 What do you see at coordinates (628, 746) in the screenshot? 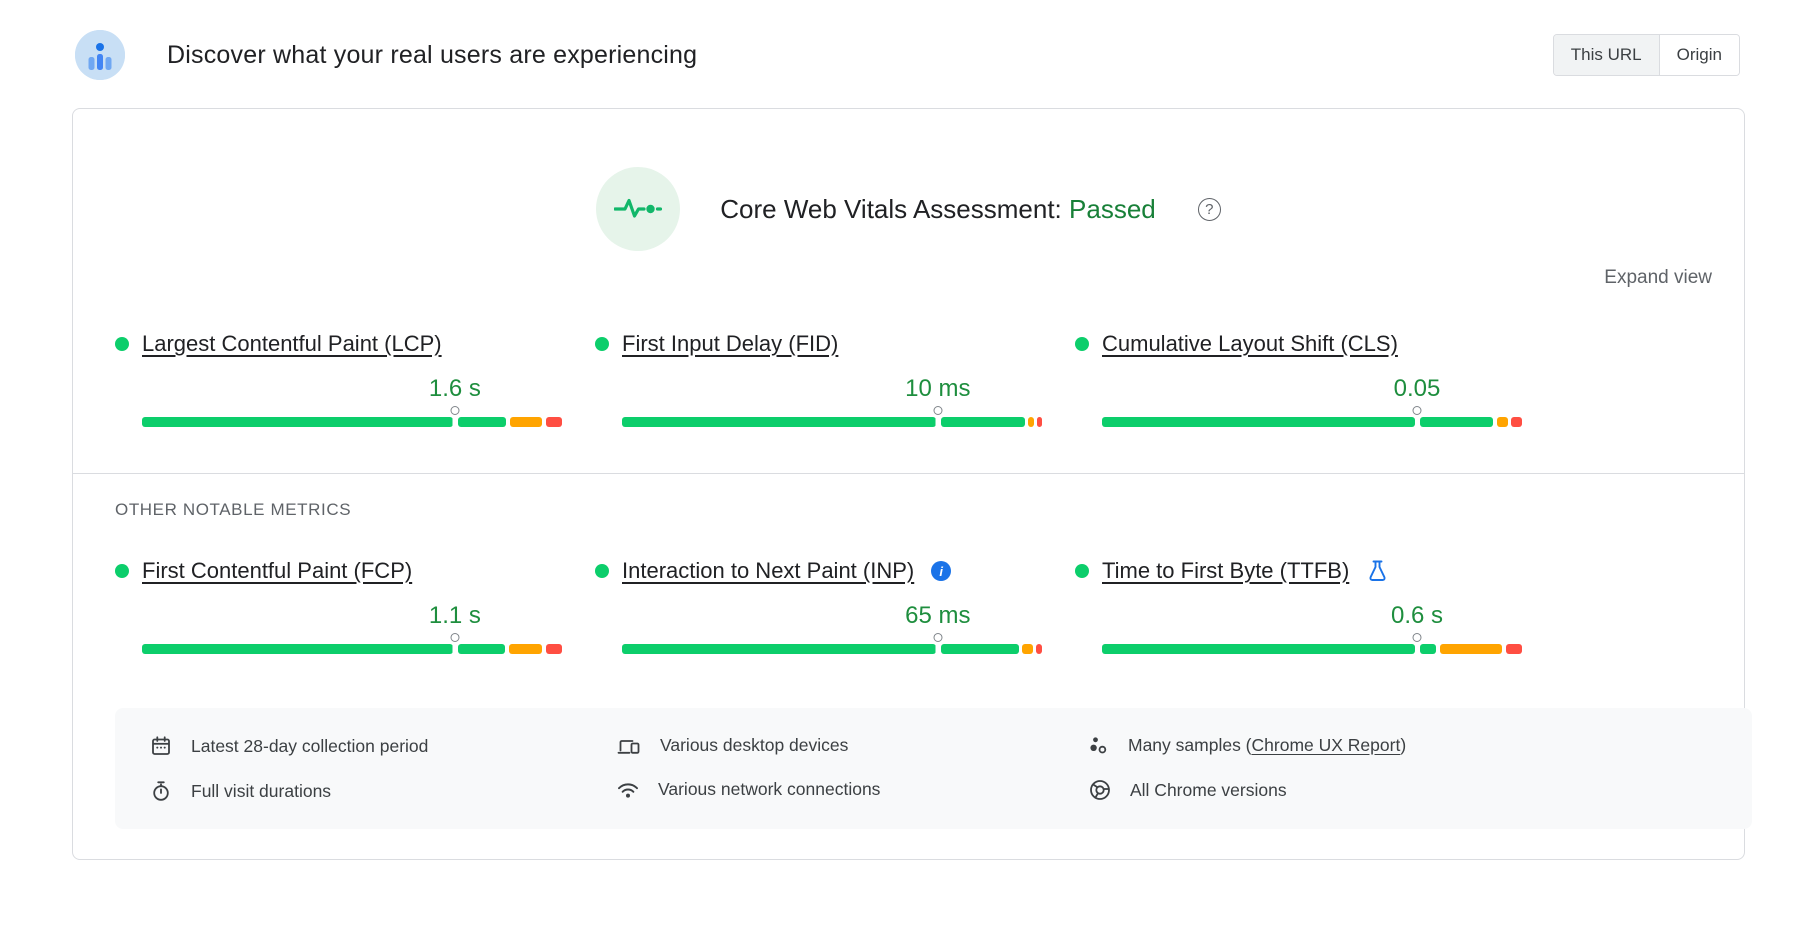
I see `devices-icon` at bounding box center [628, 746].